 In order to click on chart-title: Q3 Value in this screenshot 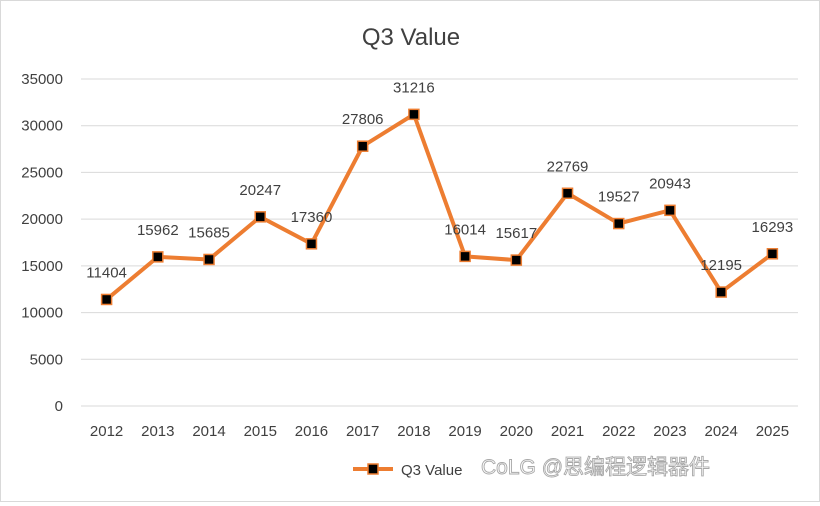, I will do `click(411, 37)`.